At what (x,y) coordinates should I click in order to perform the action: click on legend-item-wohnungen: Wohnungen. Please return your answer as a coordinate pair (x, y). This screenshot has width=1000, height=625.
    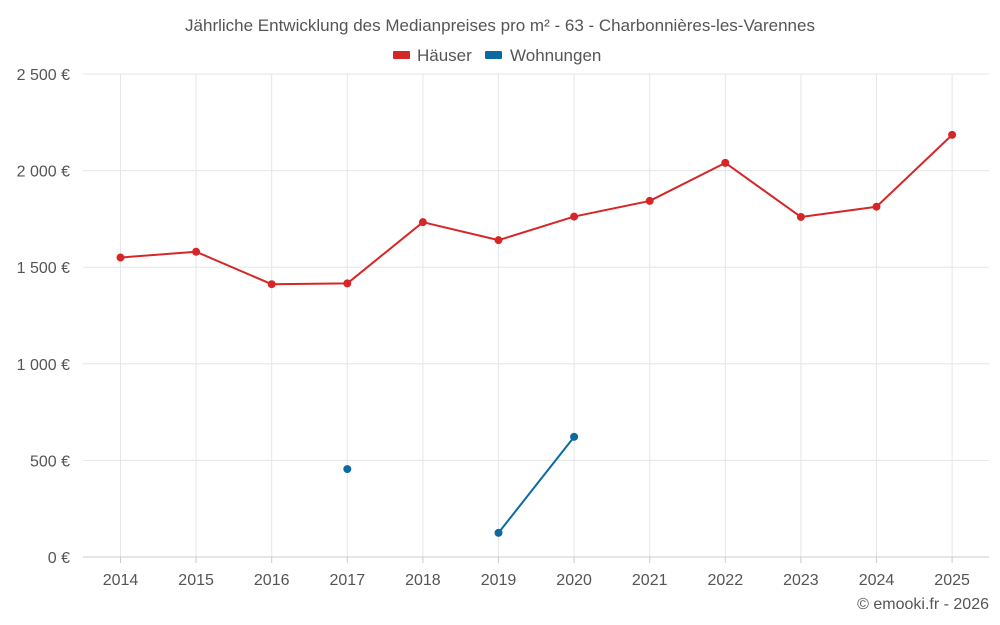
    Looking at the image, I should click on (543, 55).